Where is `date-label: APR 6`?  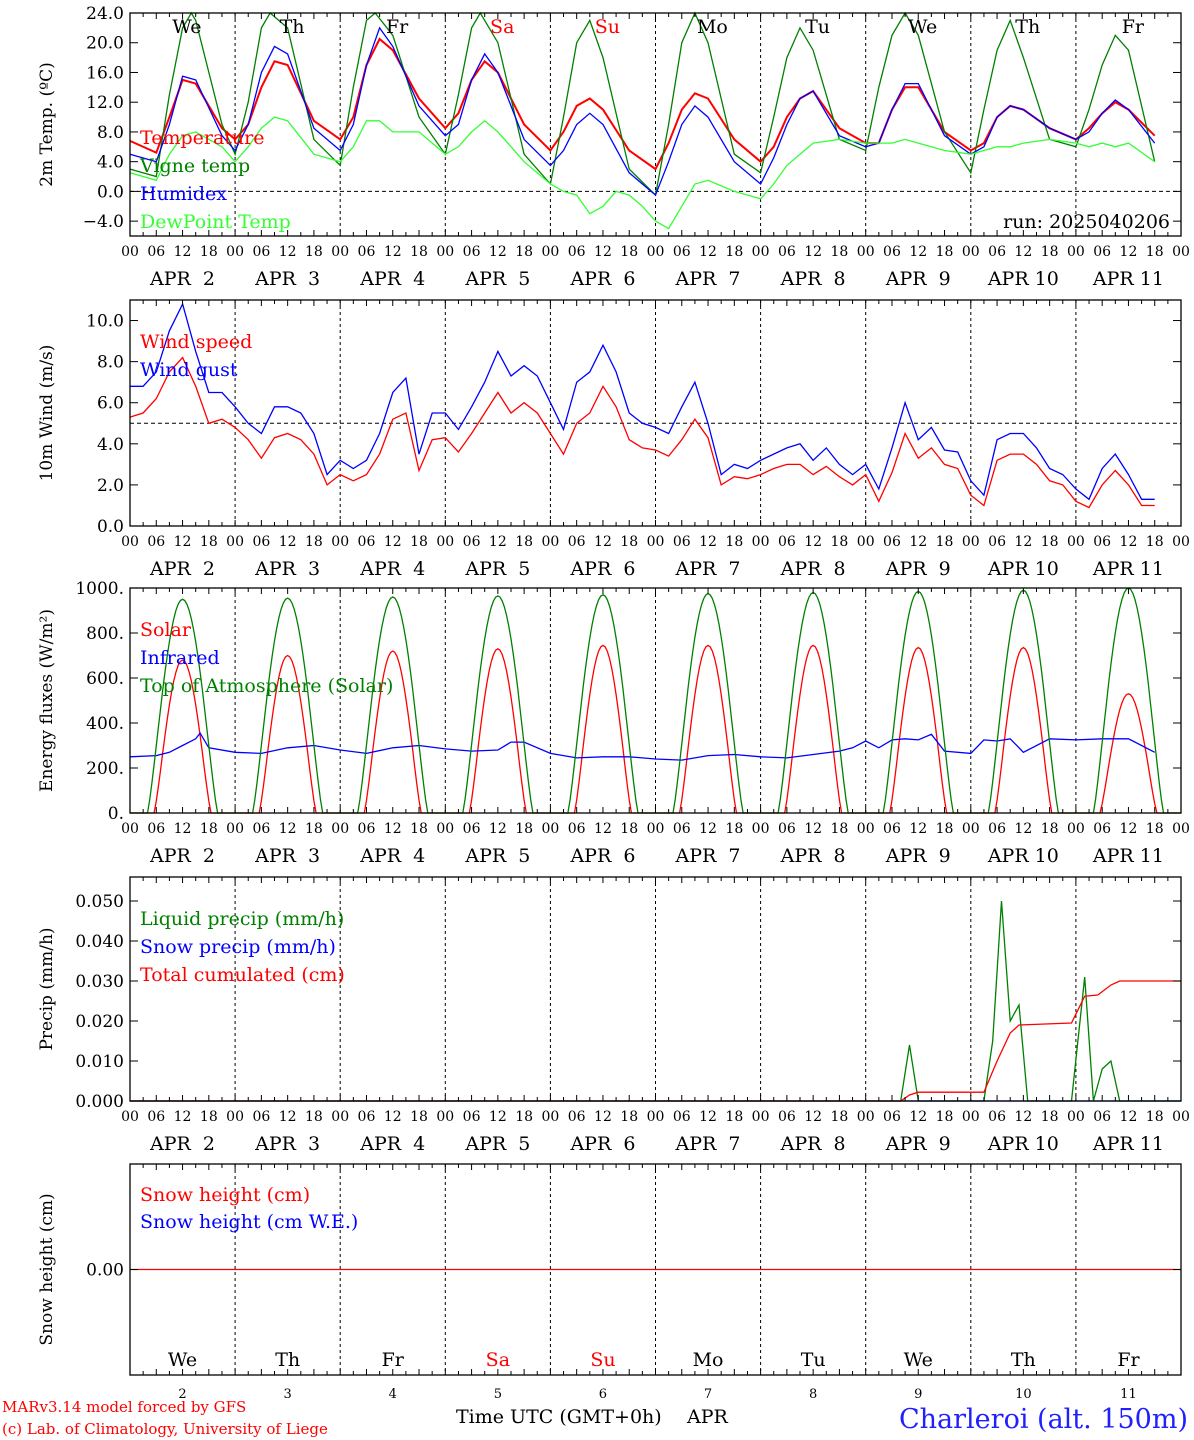 date-label: APR 6 is located at coordinates (602, 1144).